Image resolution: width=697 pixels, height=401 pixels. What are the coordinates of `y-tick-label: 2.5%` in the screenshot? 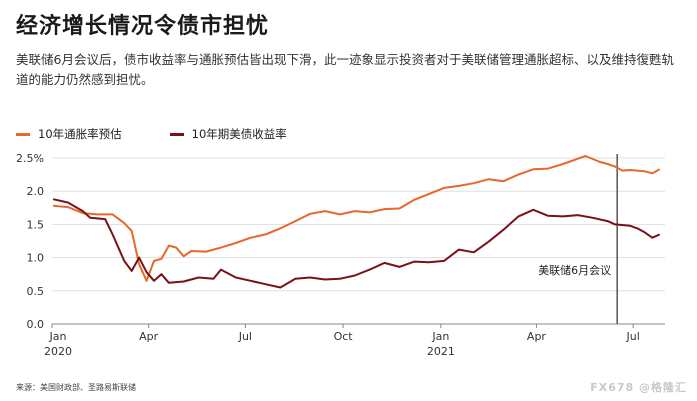 It's located at (30, 158).